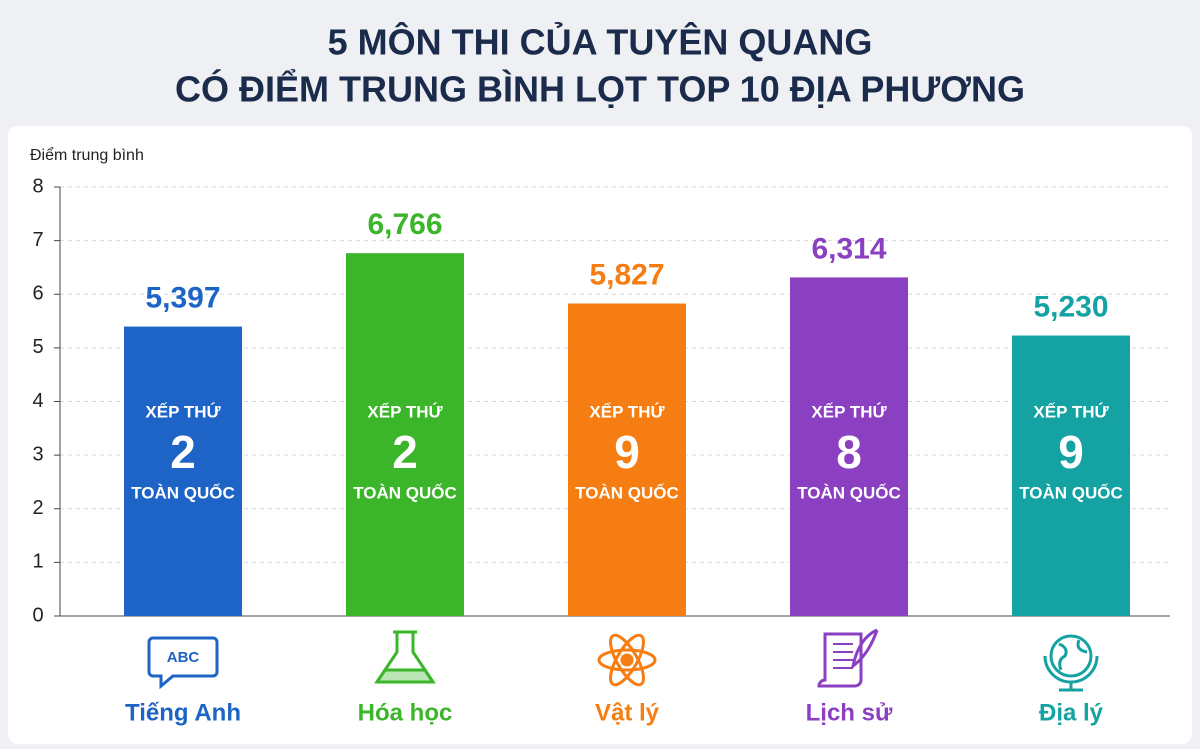 Image resolution: width=1200 pixels, height=749 pixels. I want to click on y-tick-label: 3, so click(37, 454).